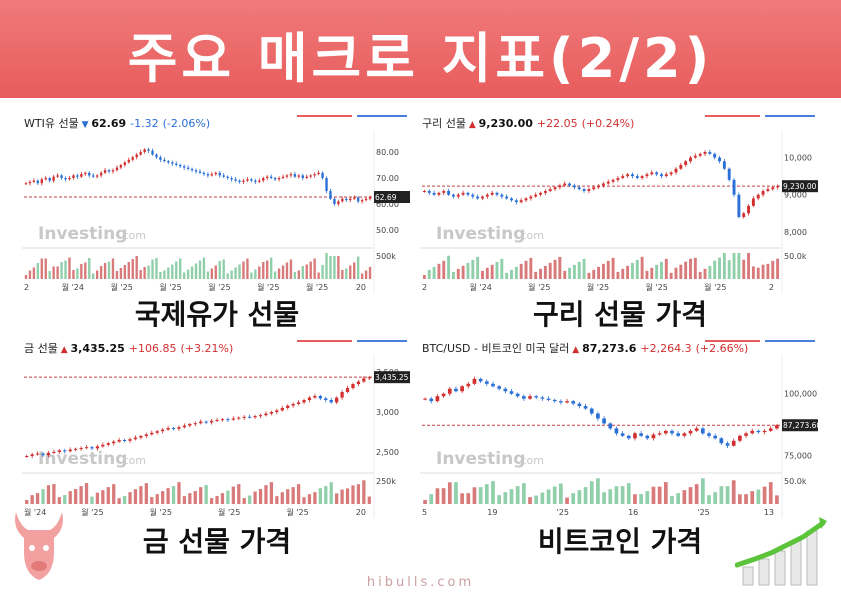 The image size is (841, 595). What do you see at coordinates (387, 152) in the screenshot?
I see `y-tick-label: 80.00` at bounding box center [387, 152].